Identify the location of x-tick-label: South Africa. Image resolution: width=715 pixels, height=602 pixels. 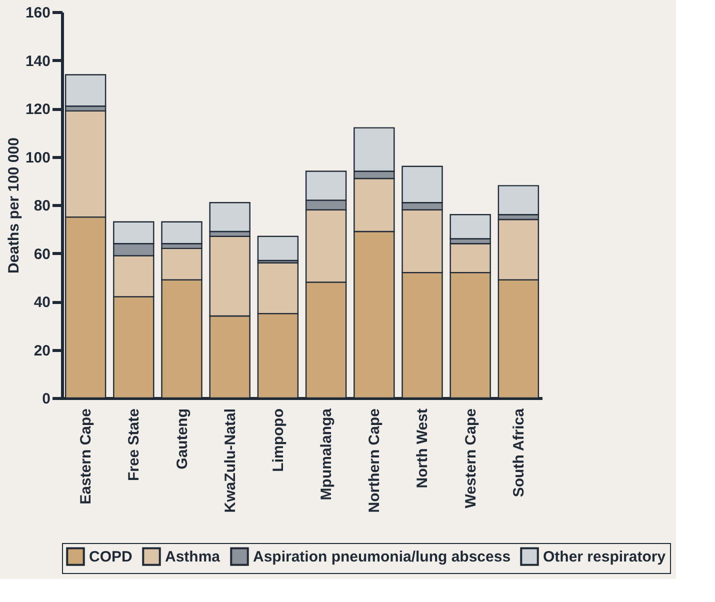
(519, 453).